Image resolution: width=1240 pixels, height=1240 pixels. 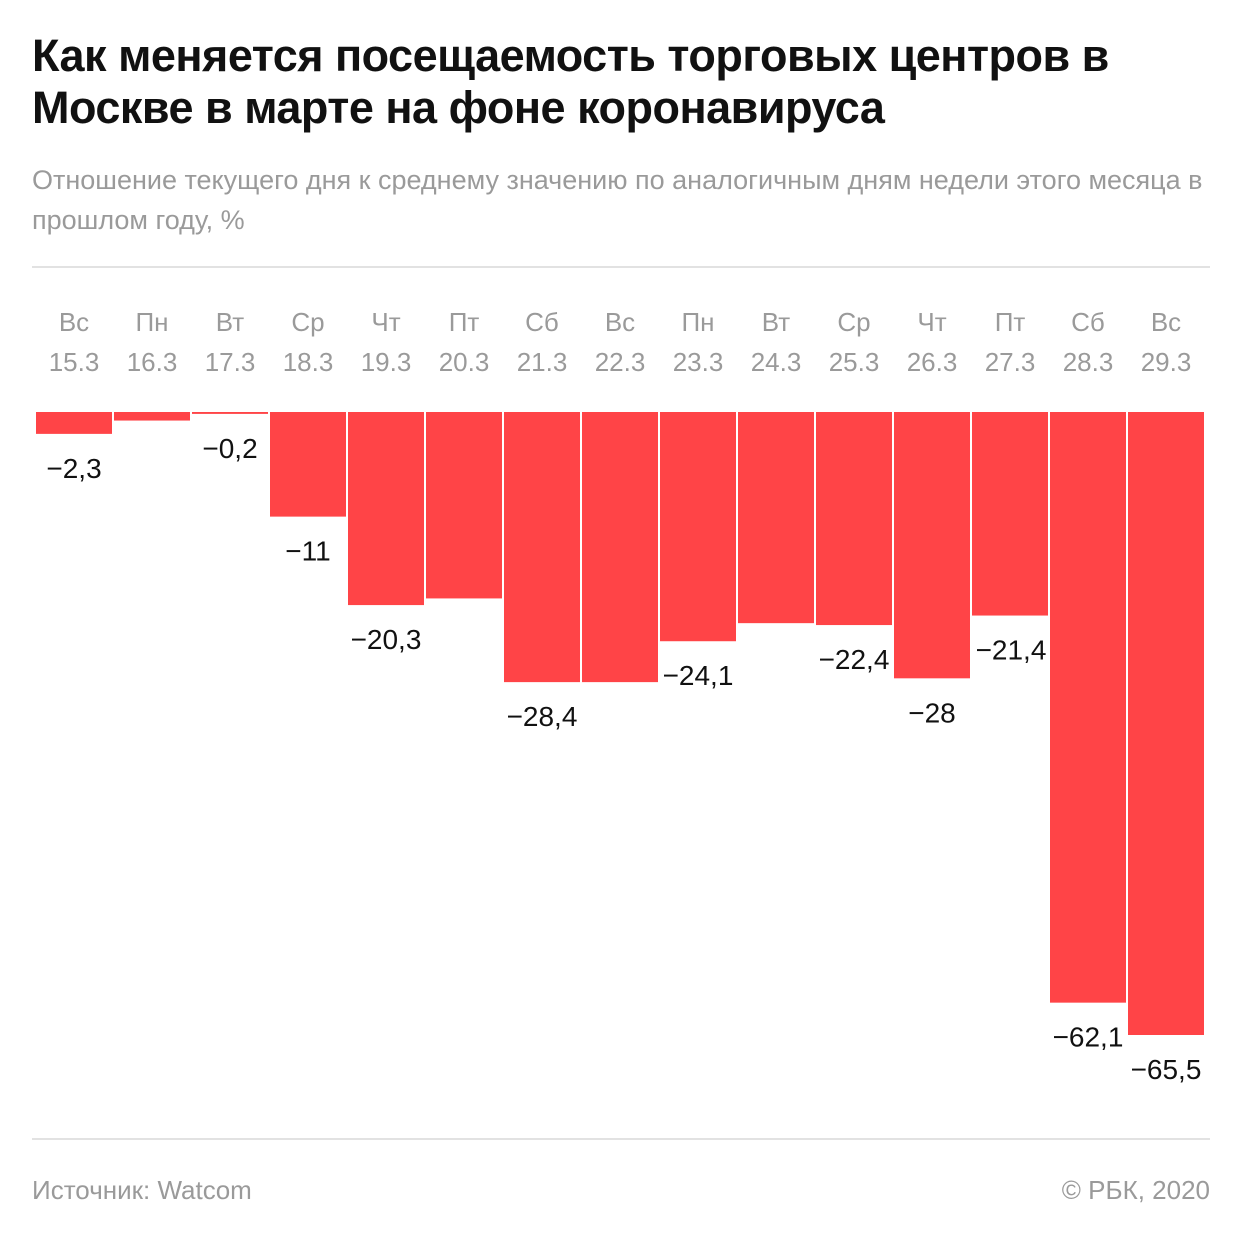 What do you see at coordinates (698, 362) in the screenshot?
I see `date-label: 23.3` at bounding box center [698, 362].